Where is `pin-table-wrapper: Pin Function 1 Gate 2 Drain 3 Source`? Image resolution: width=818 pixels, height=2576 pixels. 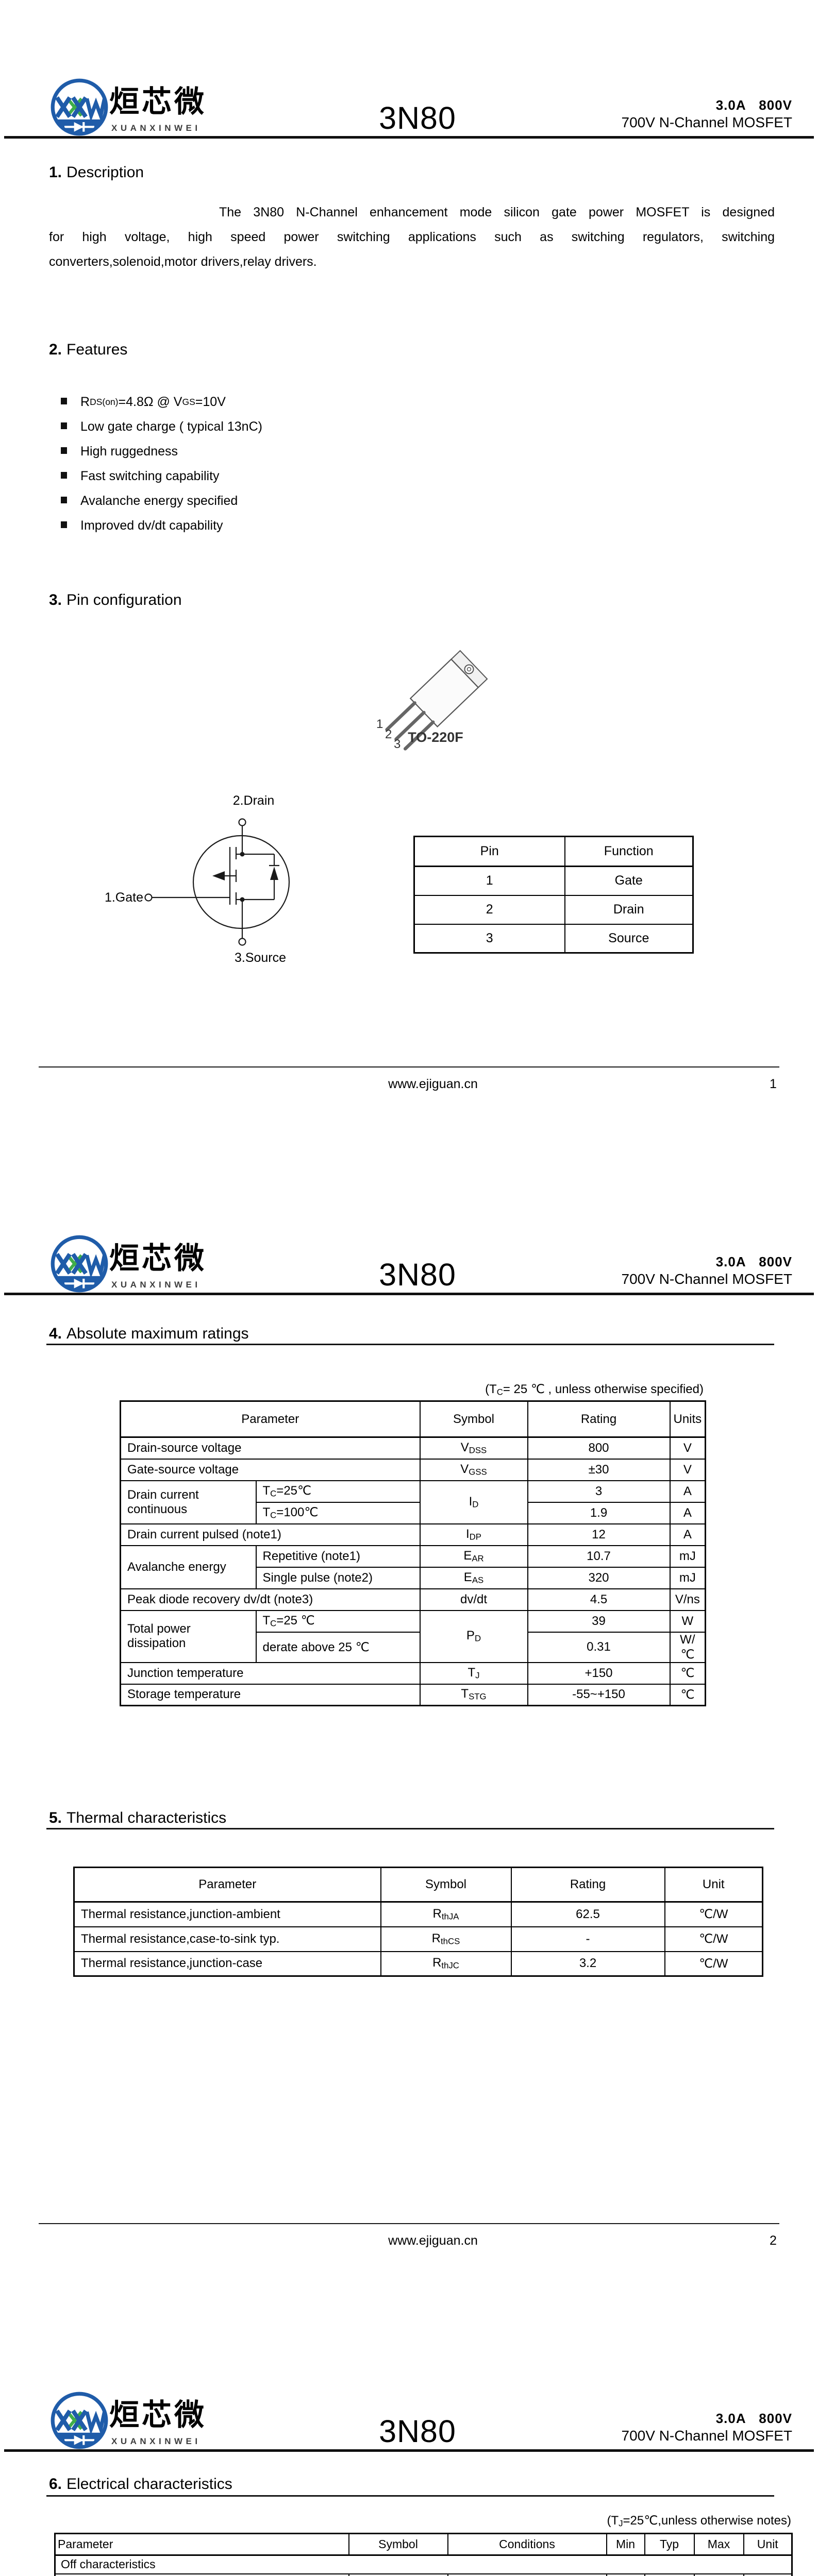 pin-table-wrapper: Pin Function 1 Gate 2 Drain 3 Source is located at coordinates (553, 895).